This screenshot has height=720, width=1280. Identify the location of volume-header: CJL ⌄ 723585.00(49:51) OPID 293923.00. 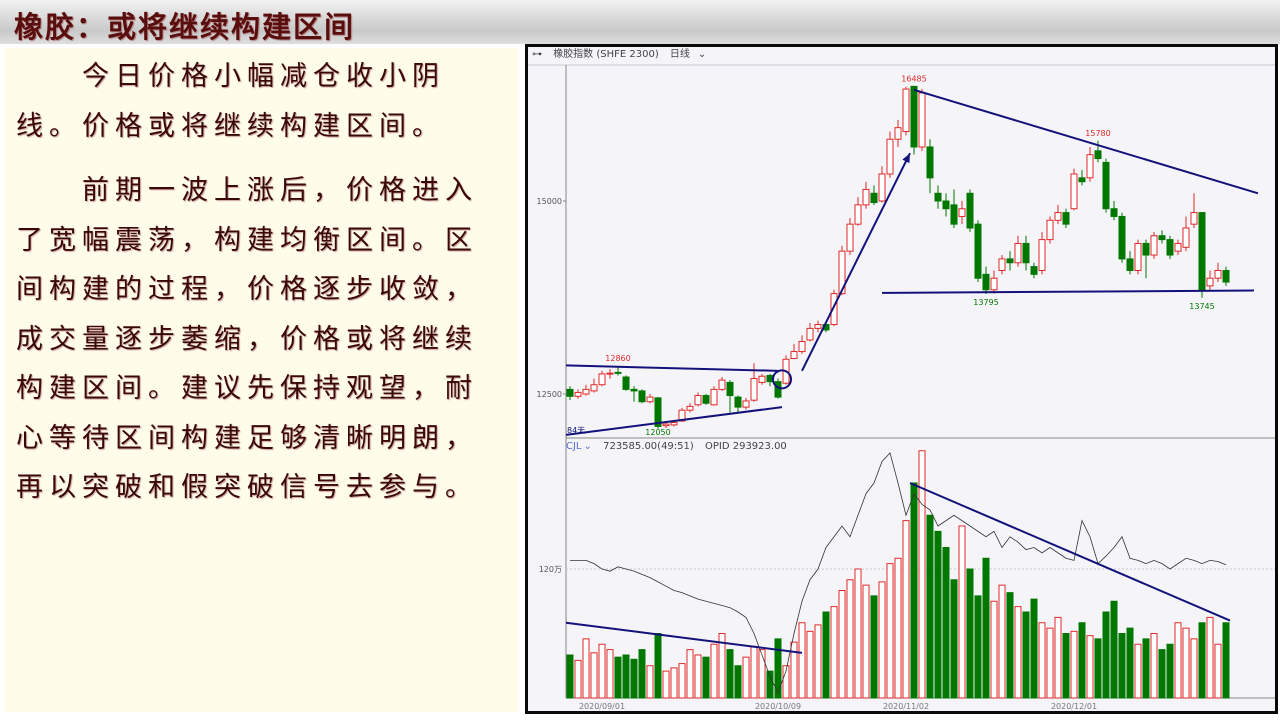
(680, 447).